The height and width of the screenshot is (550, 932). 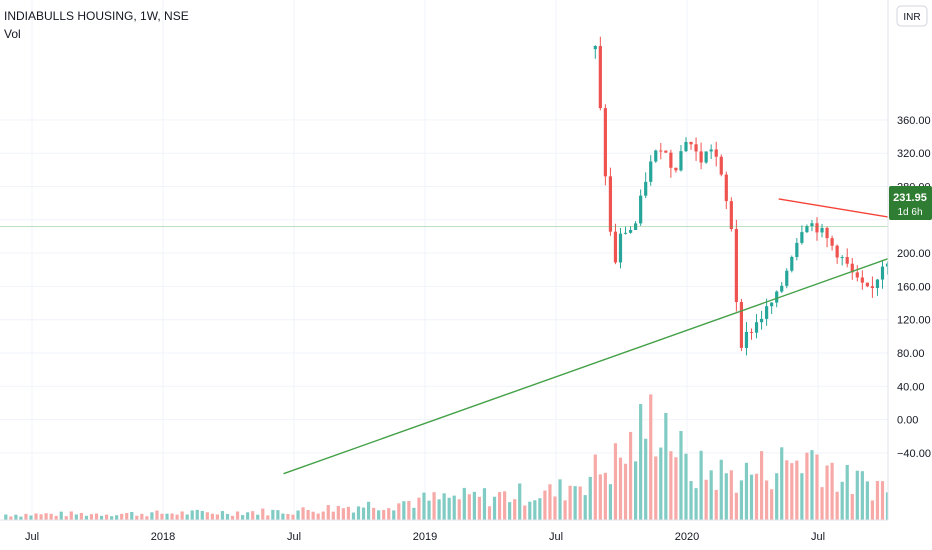 I want to click on price-tick-label: 120.00, so click(x=914, y=321).